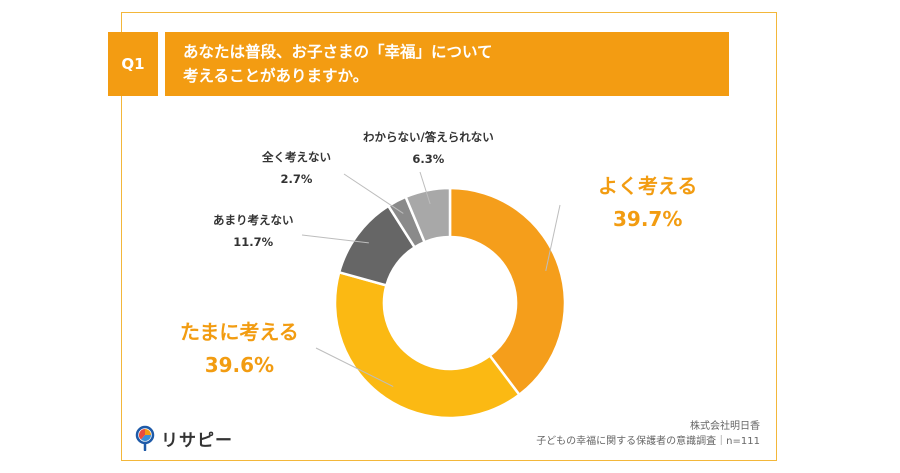 The image size is (900, 473). Describe the element at coordinates (428, 159) in the screenshot. I see `label-unknown-value: 6.3%` at that location.